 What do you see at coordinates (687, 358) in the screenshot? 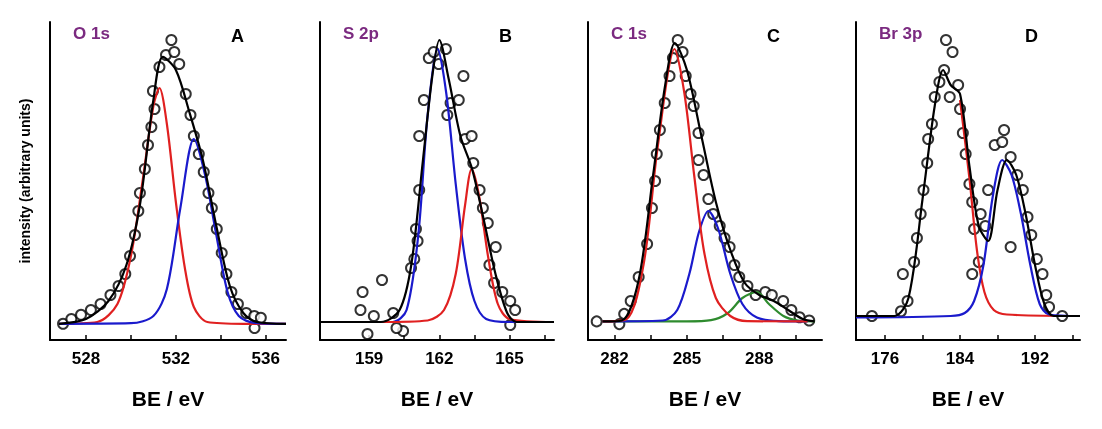
I see `x-tick-label: 285` at bounding box center [687, 358].